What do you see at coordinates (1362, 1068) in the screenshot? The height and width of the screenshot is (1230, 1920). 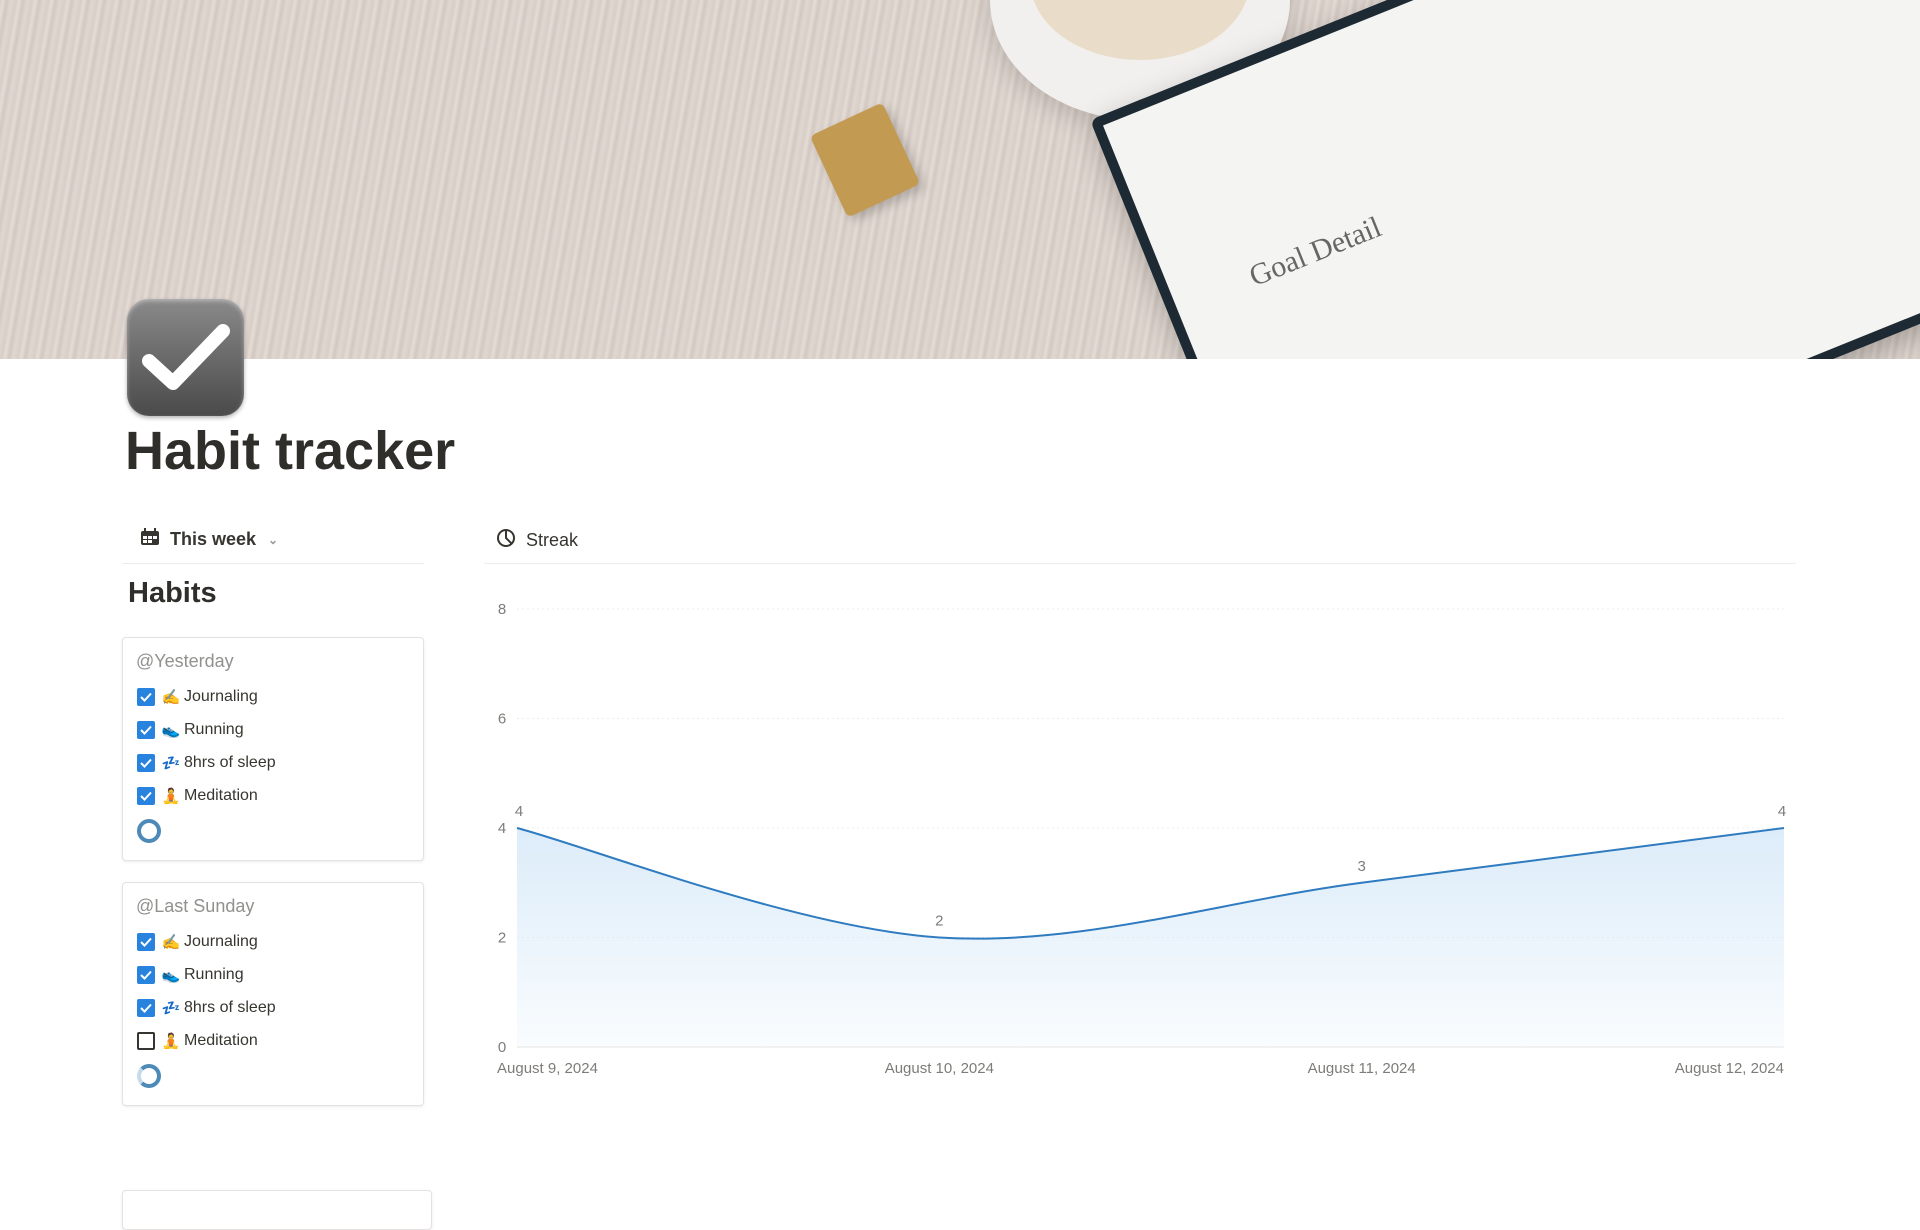 I see `x-tick-label: August 11, 2024` at bounding box center [1362, 1068].